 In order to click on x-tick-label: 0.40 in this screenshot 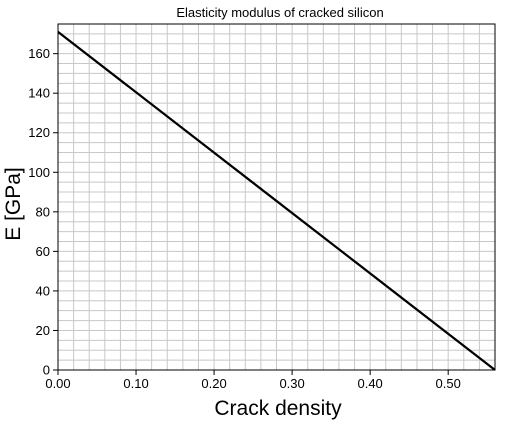, I will do `click(369, 383)`.